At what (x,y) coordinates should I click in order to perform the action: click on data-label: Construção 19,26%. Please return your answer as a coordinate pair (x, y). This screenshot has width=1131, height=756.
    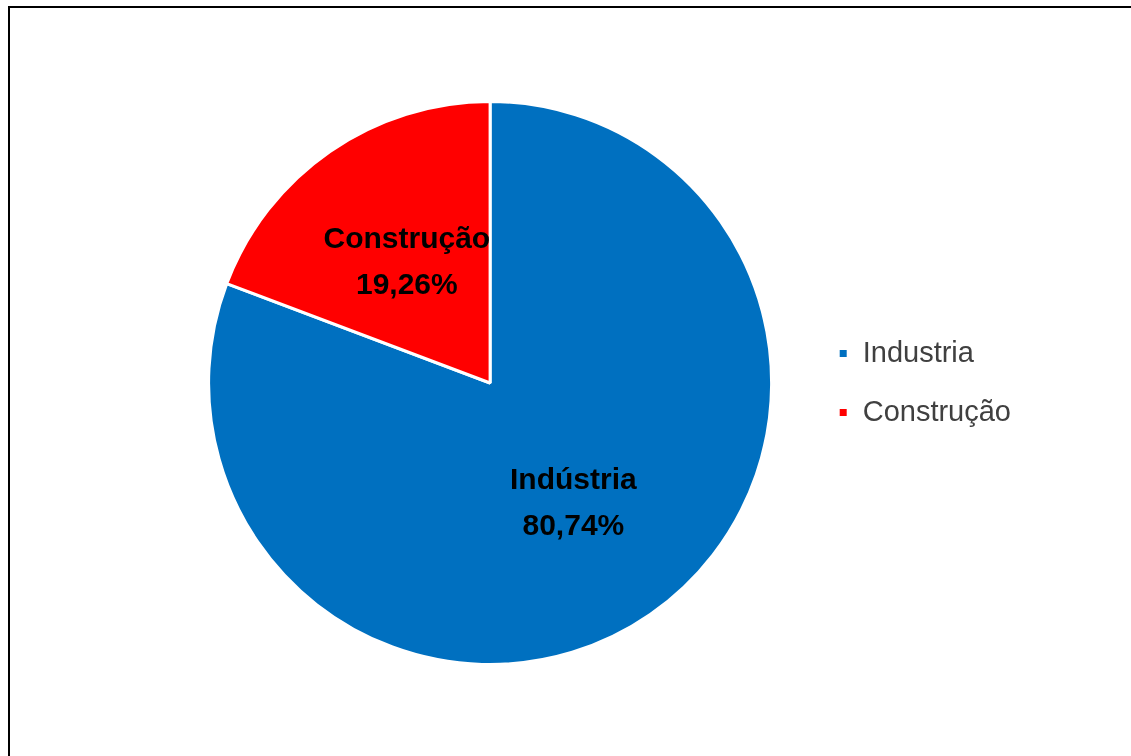
    Looking at the image, I should click on (407, 260).